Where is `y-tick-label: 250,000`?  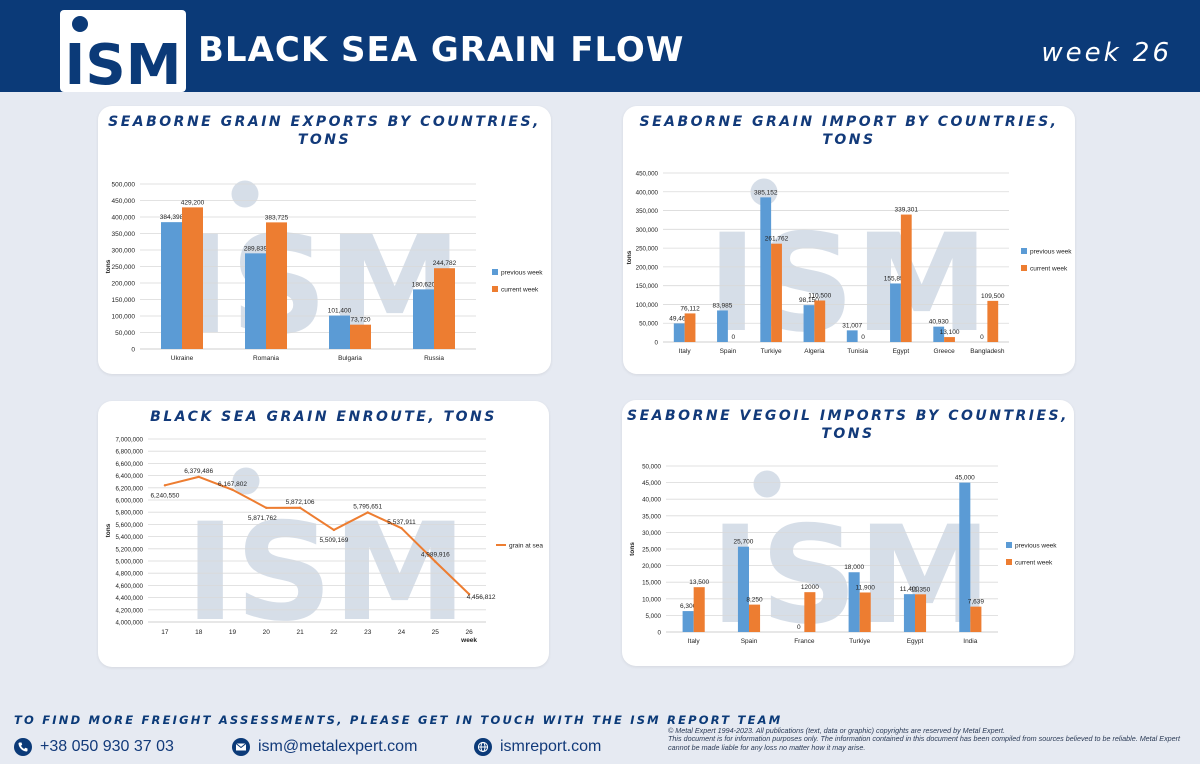
y-tick-label: 250,000 is located at coordinates (647, 249).